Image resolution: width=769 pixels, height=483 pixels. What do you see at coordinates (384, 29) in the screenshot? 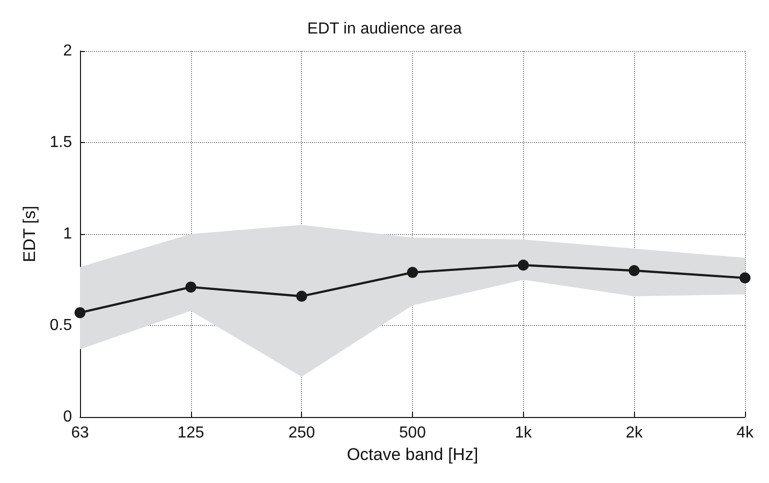
I see `chart-title: EDT in audience area` at bounding box center [384, 29].